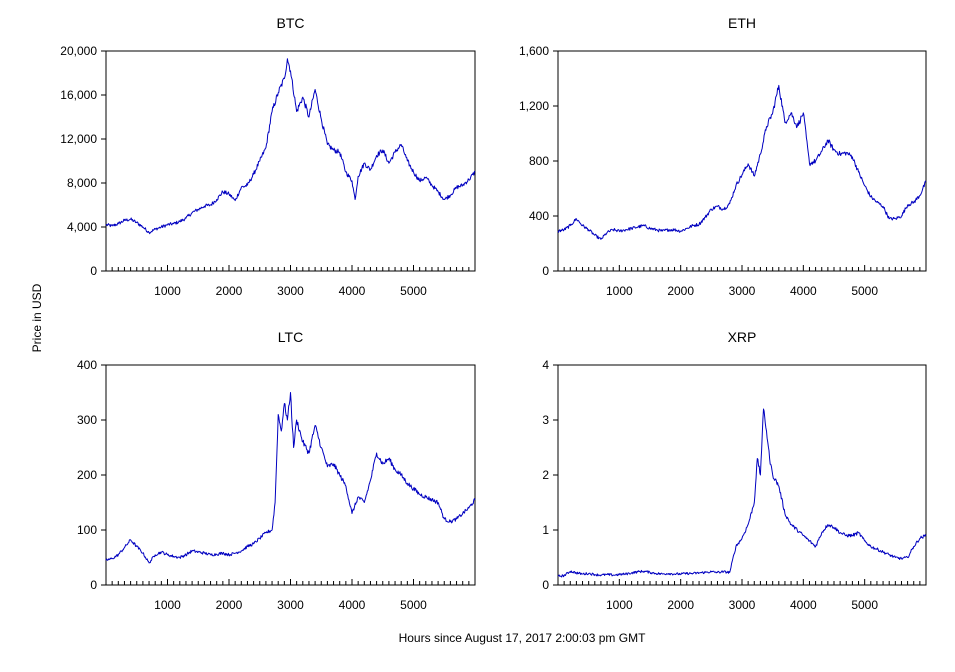  I want to click on y-tick-label: 1, so click(545, 530).